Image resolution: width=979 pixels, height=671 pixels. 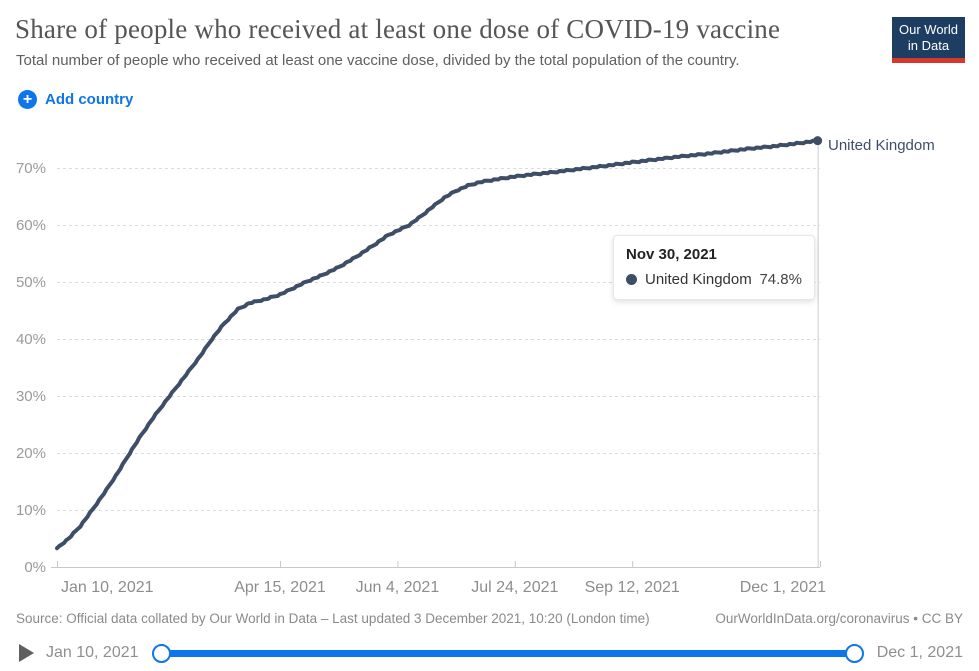 What do you see at coordinates (26, 653) in the screenshot?
I see `play-button` at bounding box center [26, 653].